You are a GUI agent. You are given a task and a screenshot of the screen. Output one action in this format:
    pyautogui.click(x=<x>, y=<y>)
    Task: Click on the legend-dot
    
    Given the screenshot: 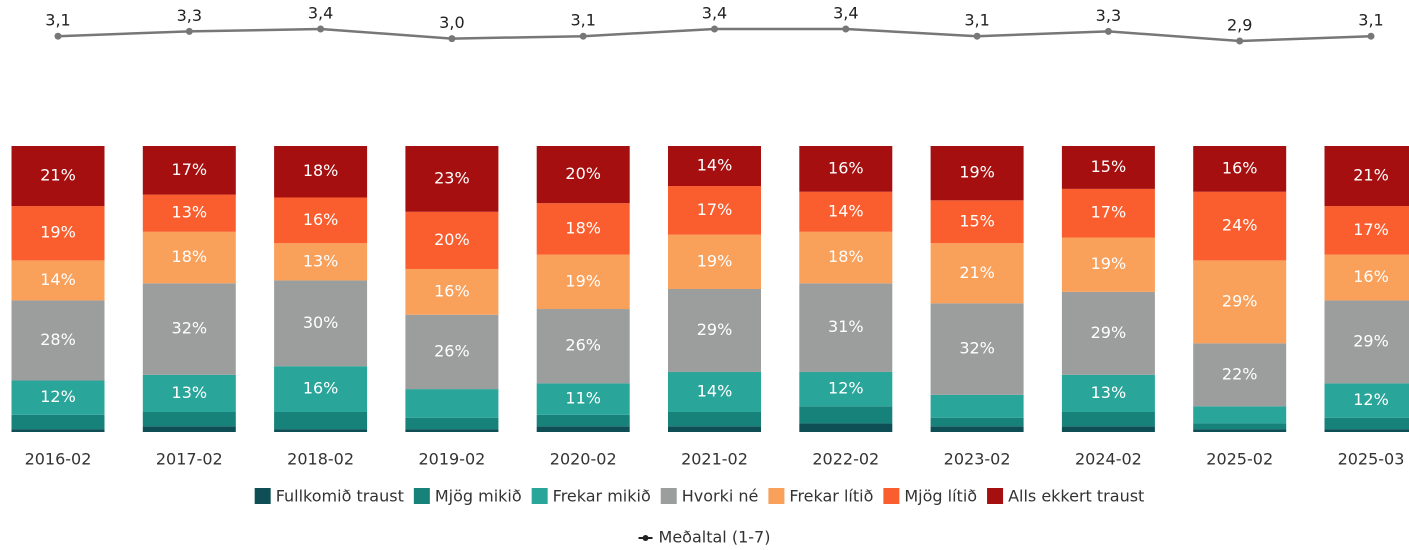 What is the action you would take?
    pyautogui.click(x=645, y=538)
    